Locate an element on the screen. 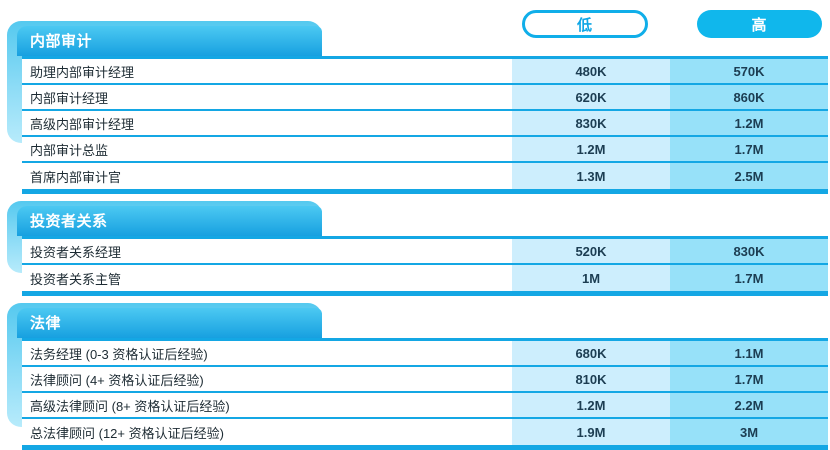  table-row: 高级内部审计经理 830K 1.2M is located at coordinates (425, 124).